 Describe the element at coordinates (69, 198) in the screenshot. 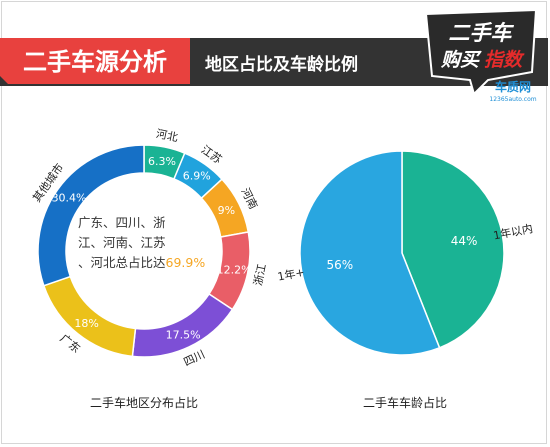

I see `donut-value-label: 30.4%` at that location.